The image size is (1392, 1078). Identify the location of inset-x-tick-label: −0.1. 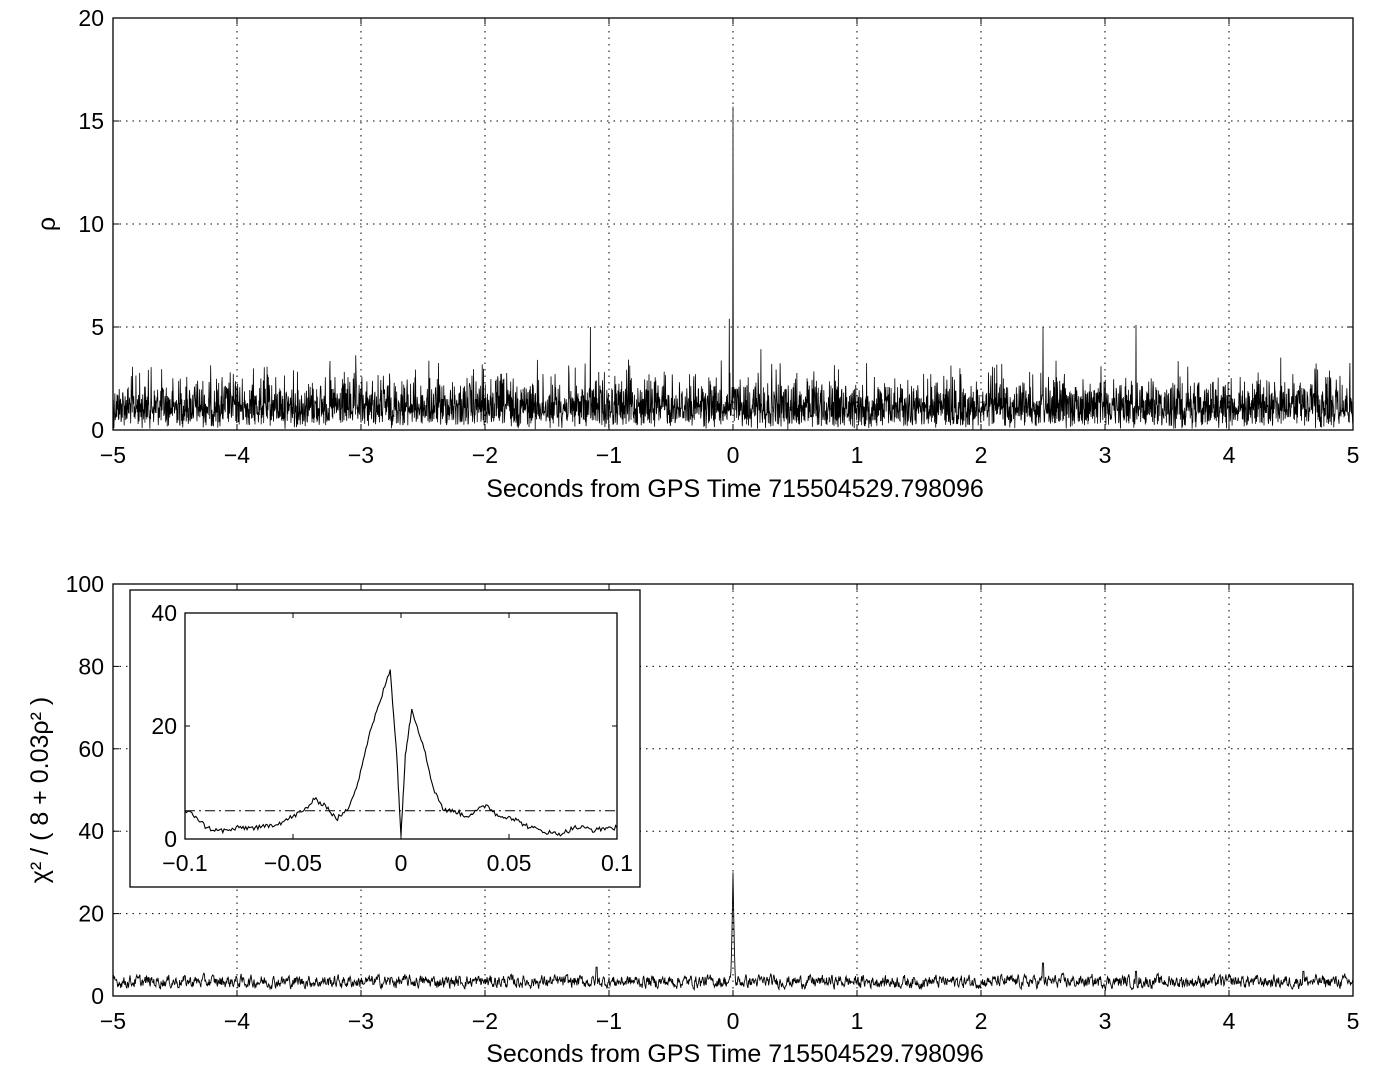
(184, 863).